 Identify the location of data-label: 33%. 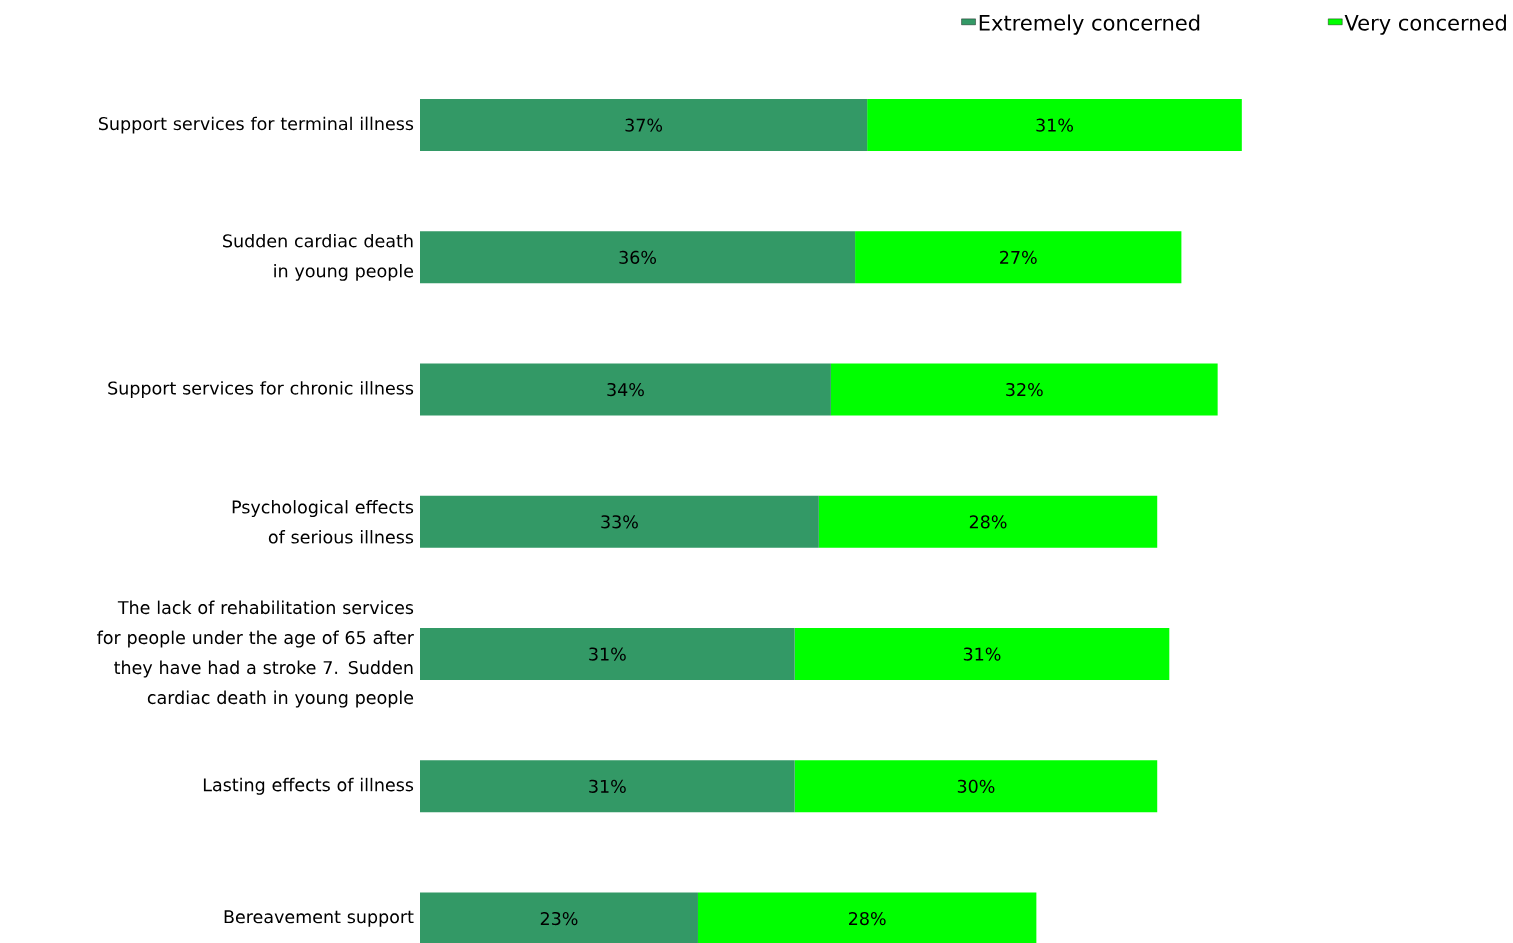
(619, 522).